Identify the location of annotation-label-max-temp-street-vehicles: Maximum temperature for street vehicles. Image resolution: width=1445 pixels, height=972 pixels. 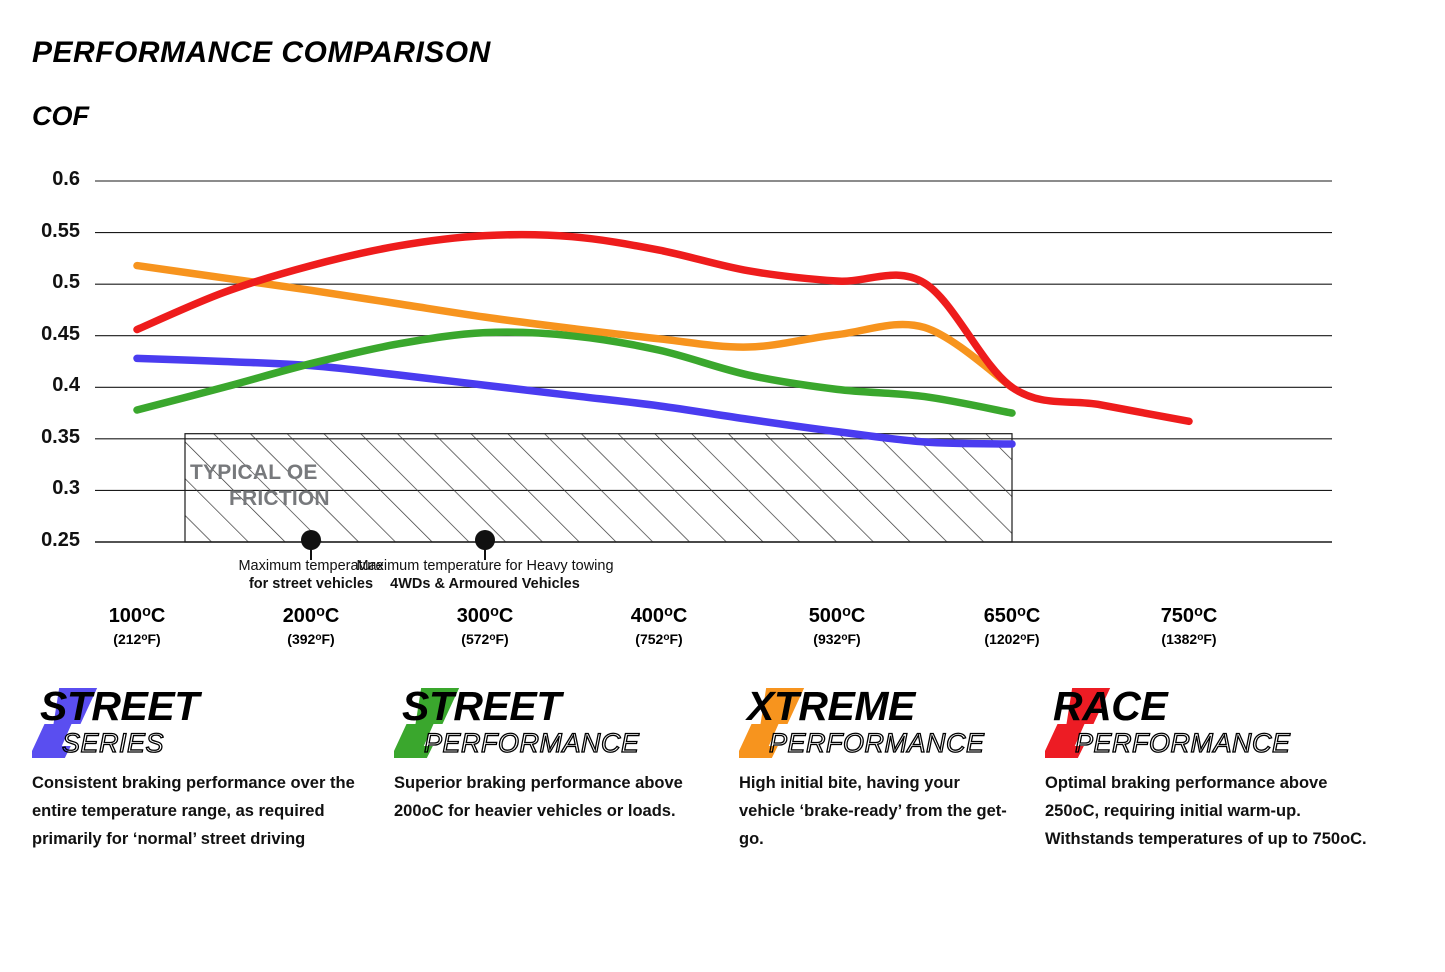
(311, 576).